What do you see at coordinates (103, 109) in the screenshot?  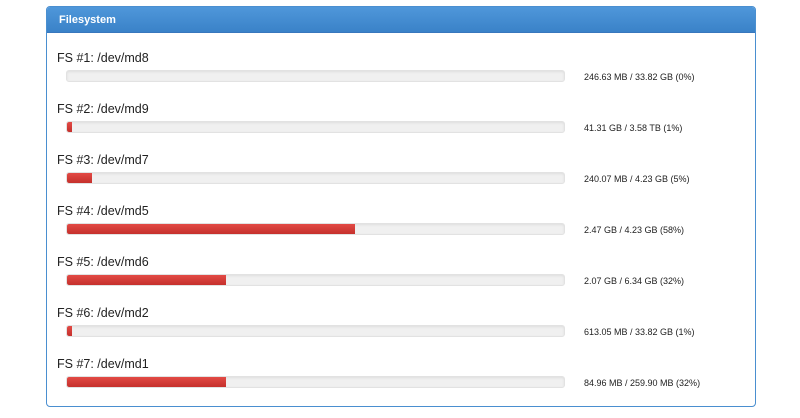 I see `filesystem-label: FS #2: /dev/md9` at bounding box center [103, 109].